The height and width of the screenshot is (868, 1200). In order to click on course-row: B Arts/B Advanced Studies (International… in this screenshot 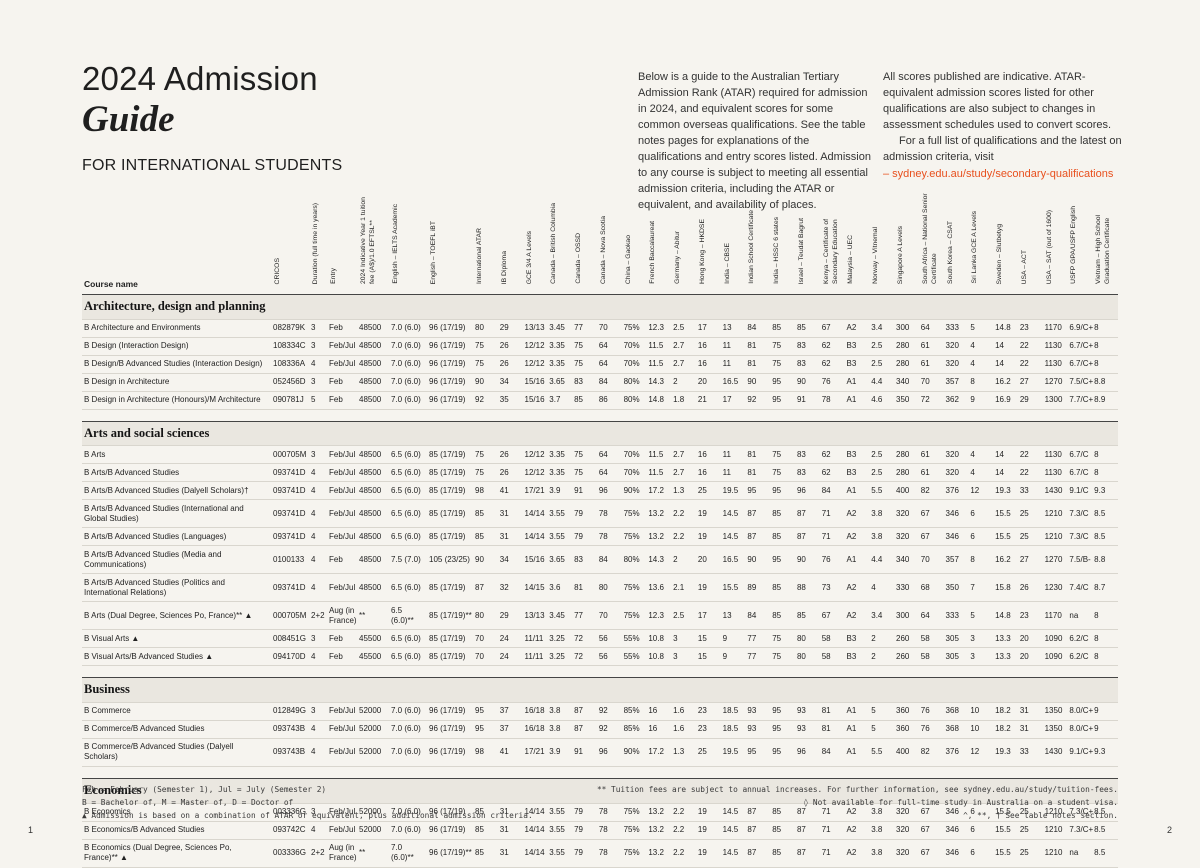, I will do `click(600, 514)`.